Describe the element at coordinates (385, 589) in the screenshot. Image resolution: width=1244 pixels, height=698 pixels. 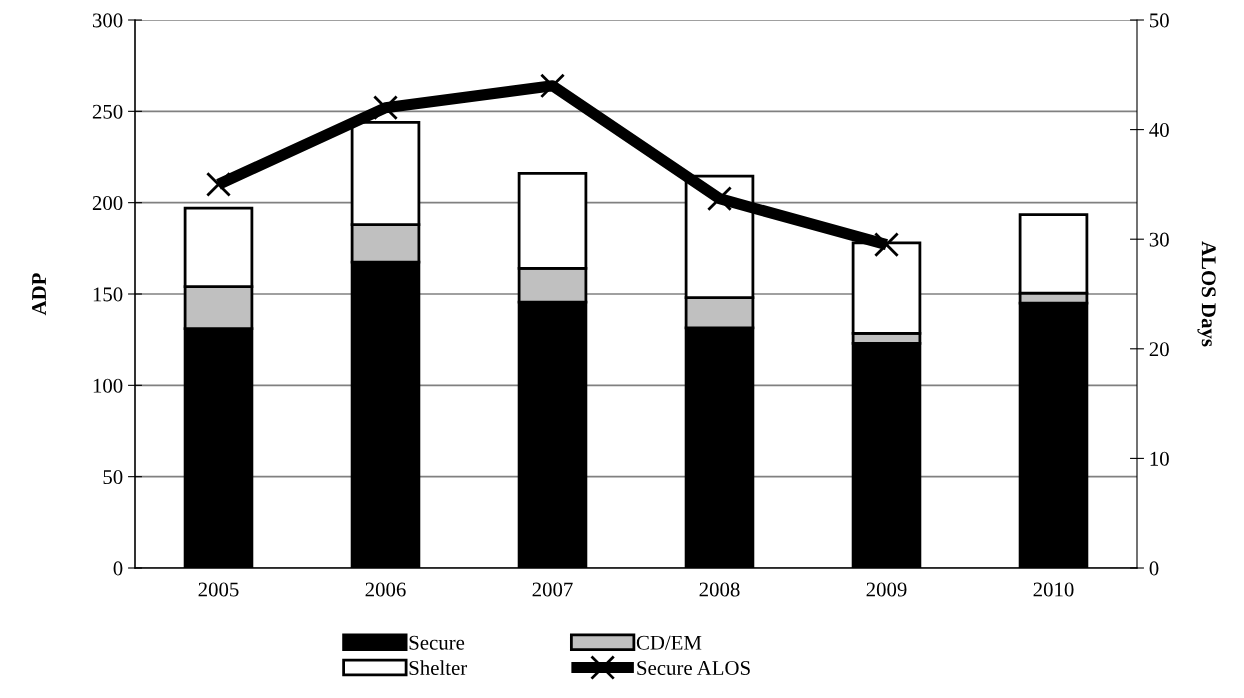
I see `x-tick-label: 2006` at that location.